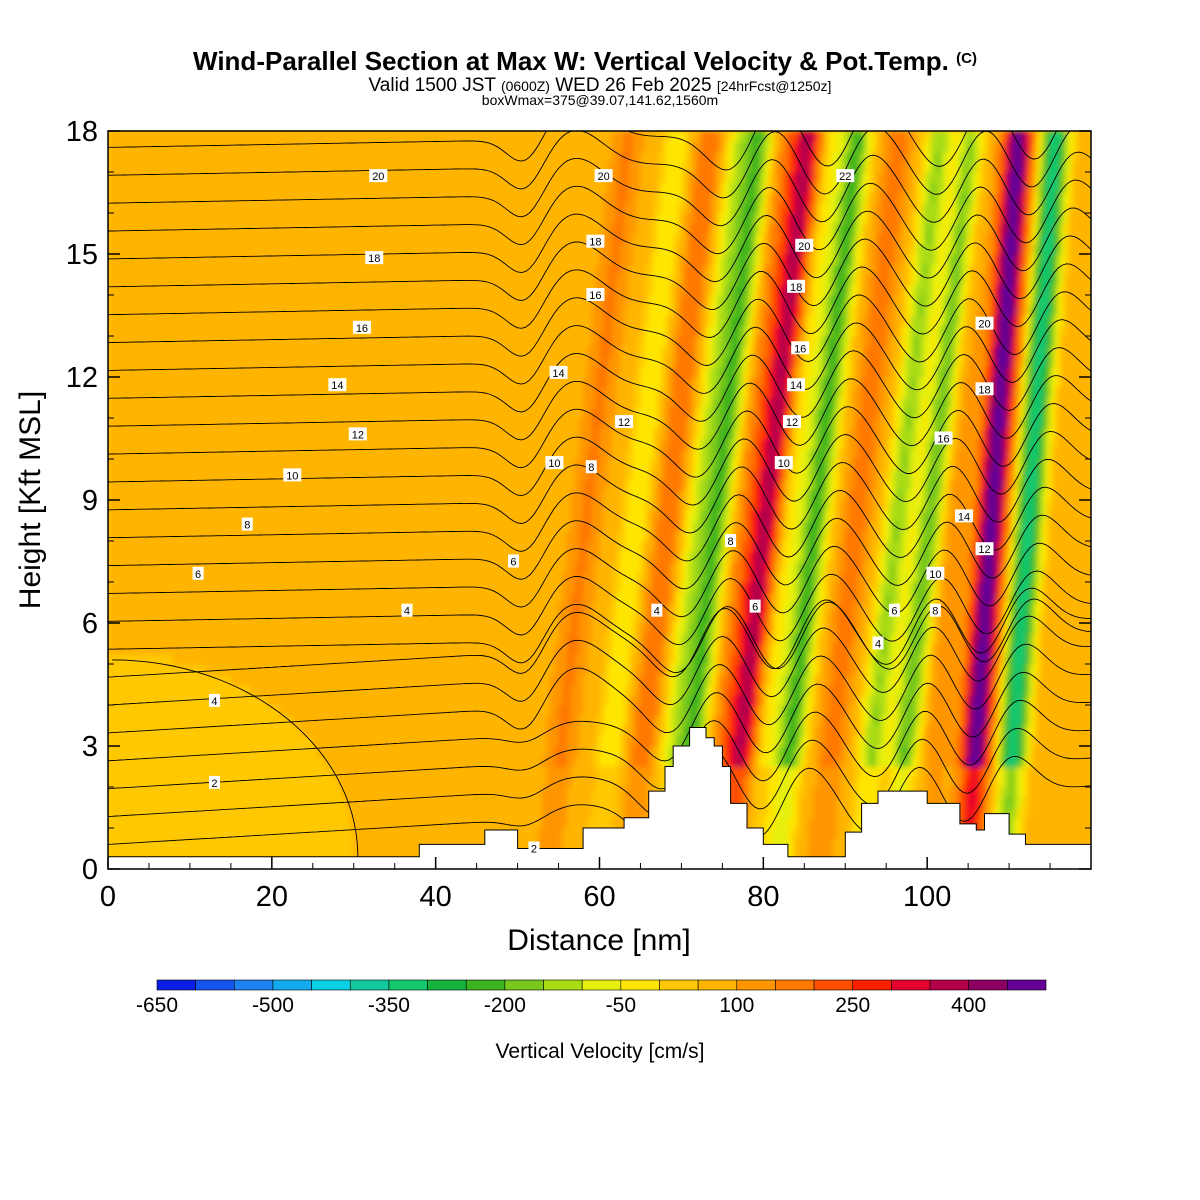  I want to click on x-tick-label: 100, so click(927, 897).